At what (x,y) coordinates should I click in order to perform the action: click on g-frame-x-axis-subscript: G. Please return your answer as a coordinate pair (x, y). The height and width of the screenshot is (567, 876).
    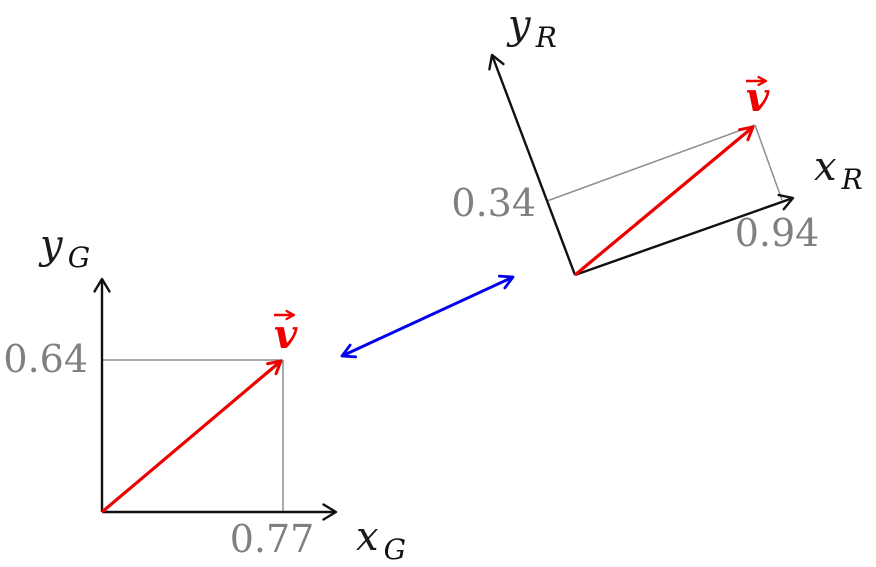
    Looking at the image, I should click on (395, 549).